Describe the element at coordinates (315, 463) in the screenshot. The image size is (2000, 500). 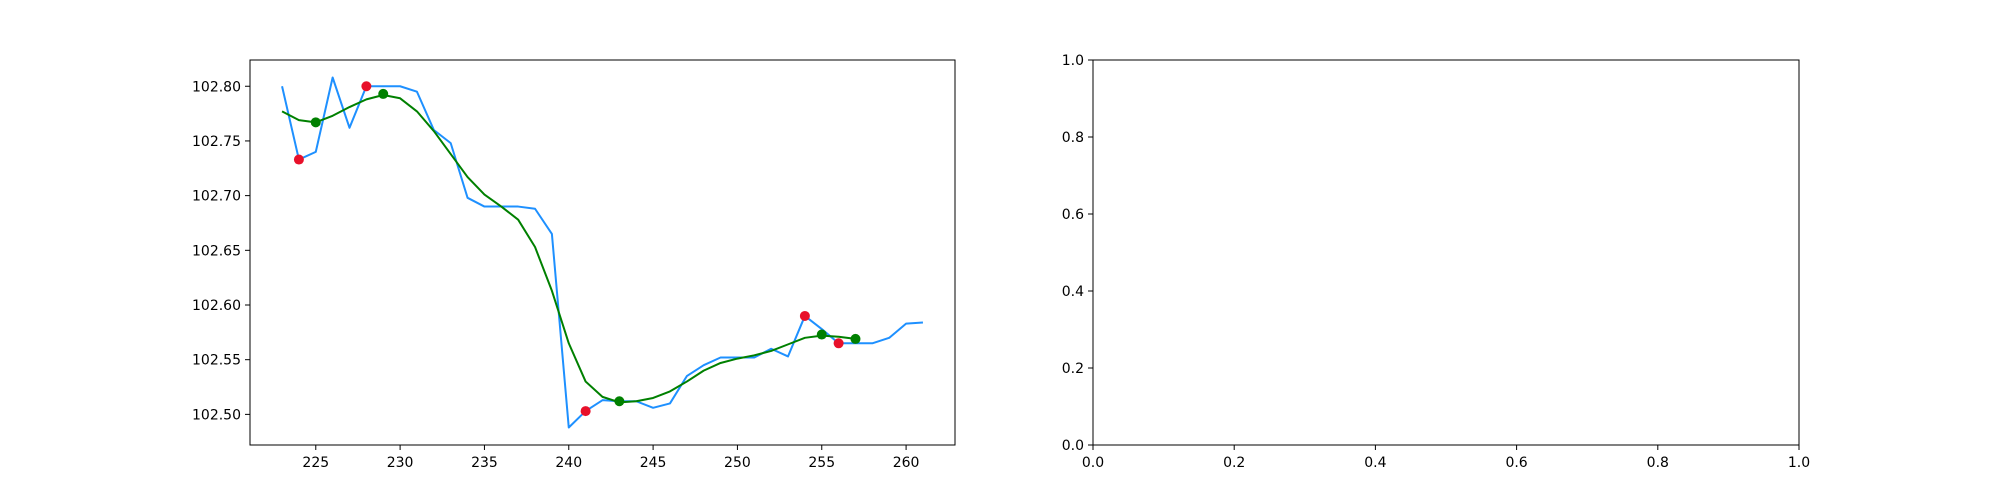
I see `x-tick-label: 225` at that location.